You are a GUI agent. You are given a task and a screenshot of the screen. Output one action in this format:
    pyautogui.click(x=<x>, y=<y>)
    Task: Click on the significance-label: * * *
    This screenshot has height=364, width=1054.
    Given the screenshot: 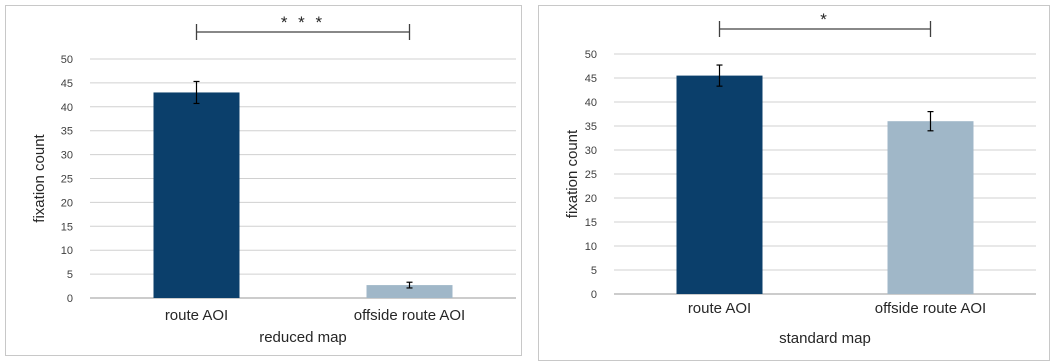 What is the action you would take?
    pyautogui.click(x=303, y=22)
    